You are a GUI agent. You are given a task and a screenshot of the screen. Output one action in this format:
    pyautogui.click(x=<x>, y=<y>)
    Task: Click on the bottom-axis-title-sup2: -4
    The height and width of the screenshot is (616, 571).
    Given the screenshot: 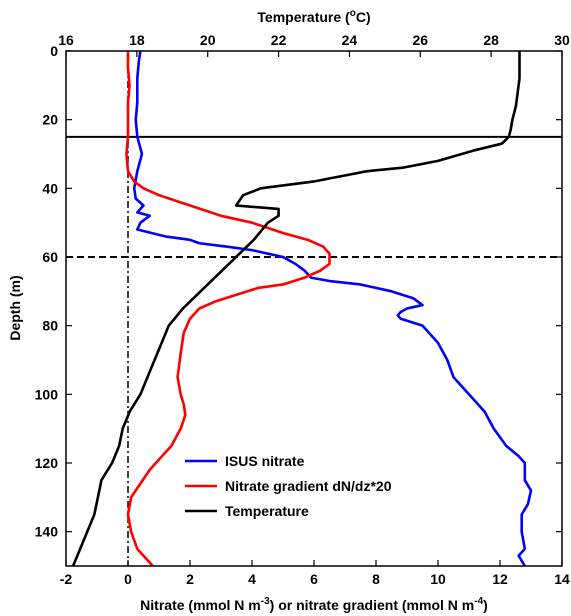 What is the action you would take?
    pyautogui.click(x=478, y=601)
    